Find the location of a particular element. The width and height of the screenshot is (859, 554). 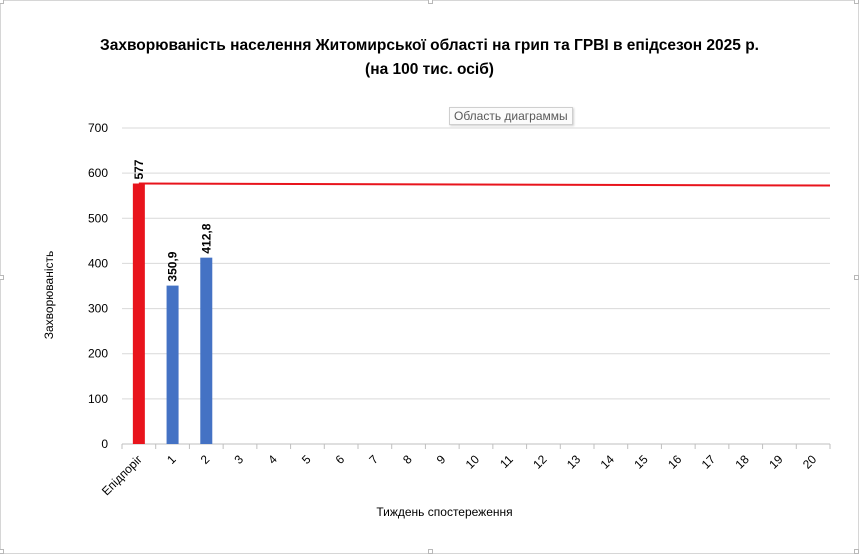

x-tick-label: 12 is located at coordinates (540, 462).